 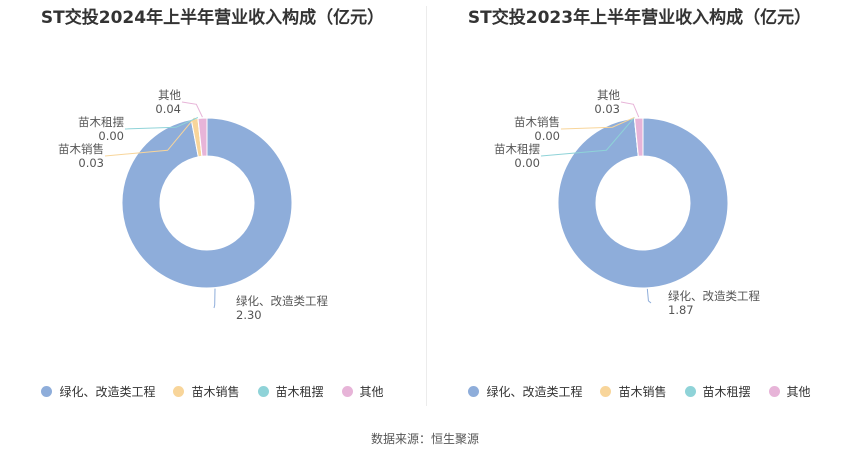 What do you see at coordinates (212, 18) in the screenshot?
I see `chart-title: ST交投2024年上半年营业收入构成（亿元）` at bounding box center [212, 18].